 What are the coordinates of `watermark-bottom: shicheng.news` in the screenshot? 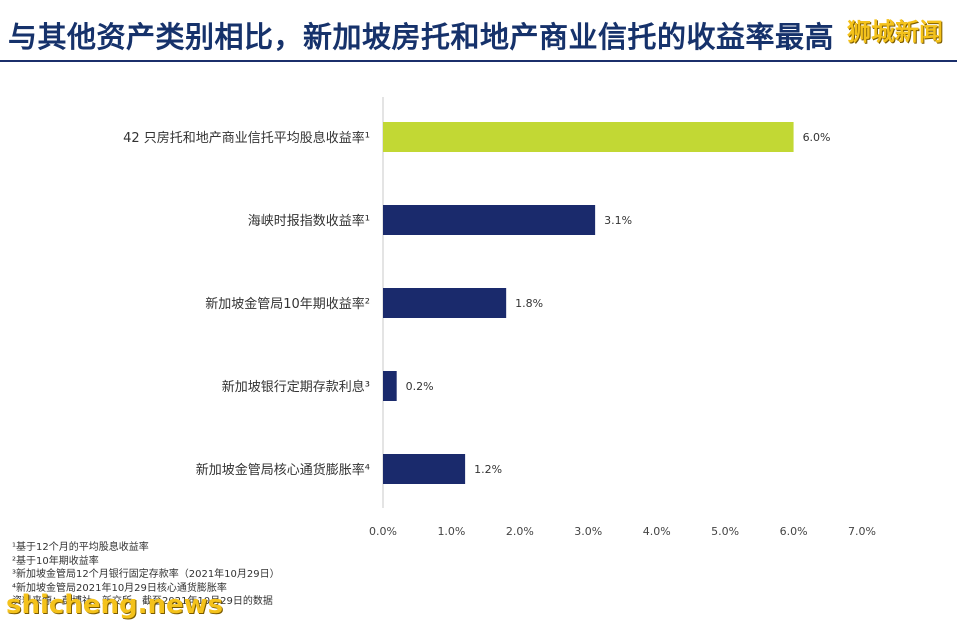 It's located at (115, 605).